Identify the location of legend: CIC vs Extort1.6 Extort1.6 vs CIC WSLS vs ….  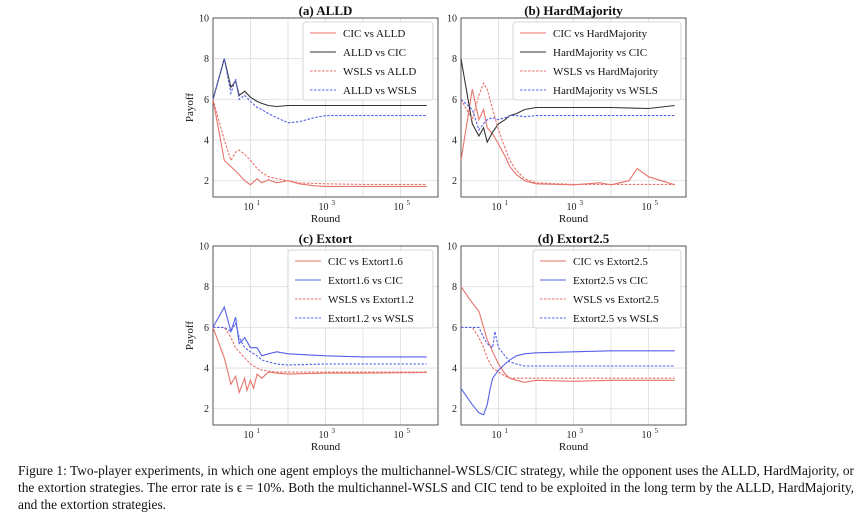
(360, 289).